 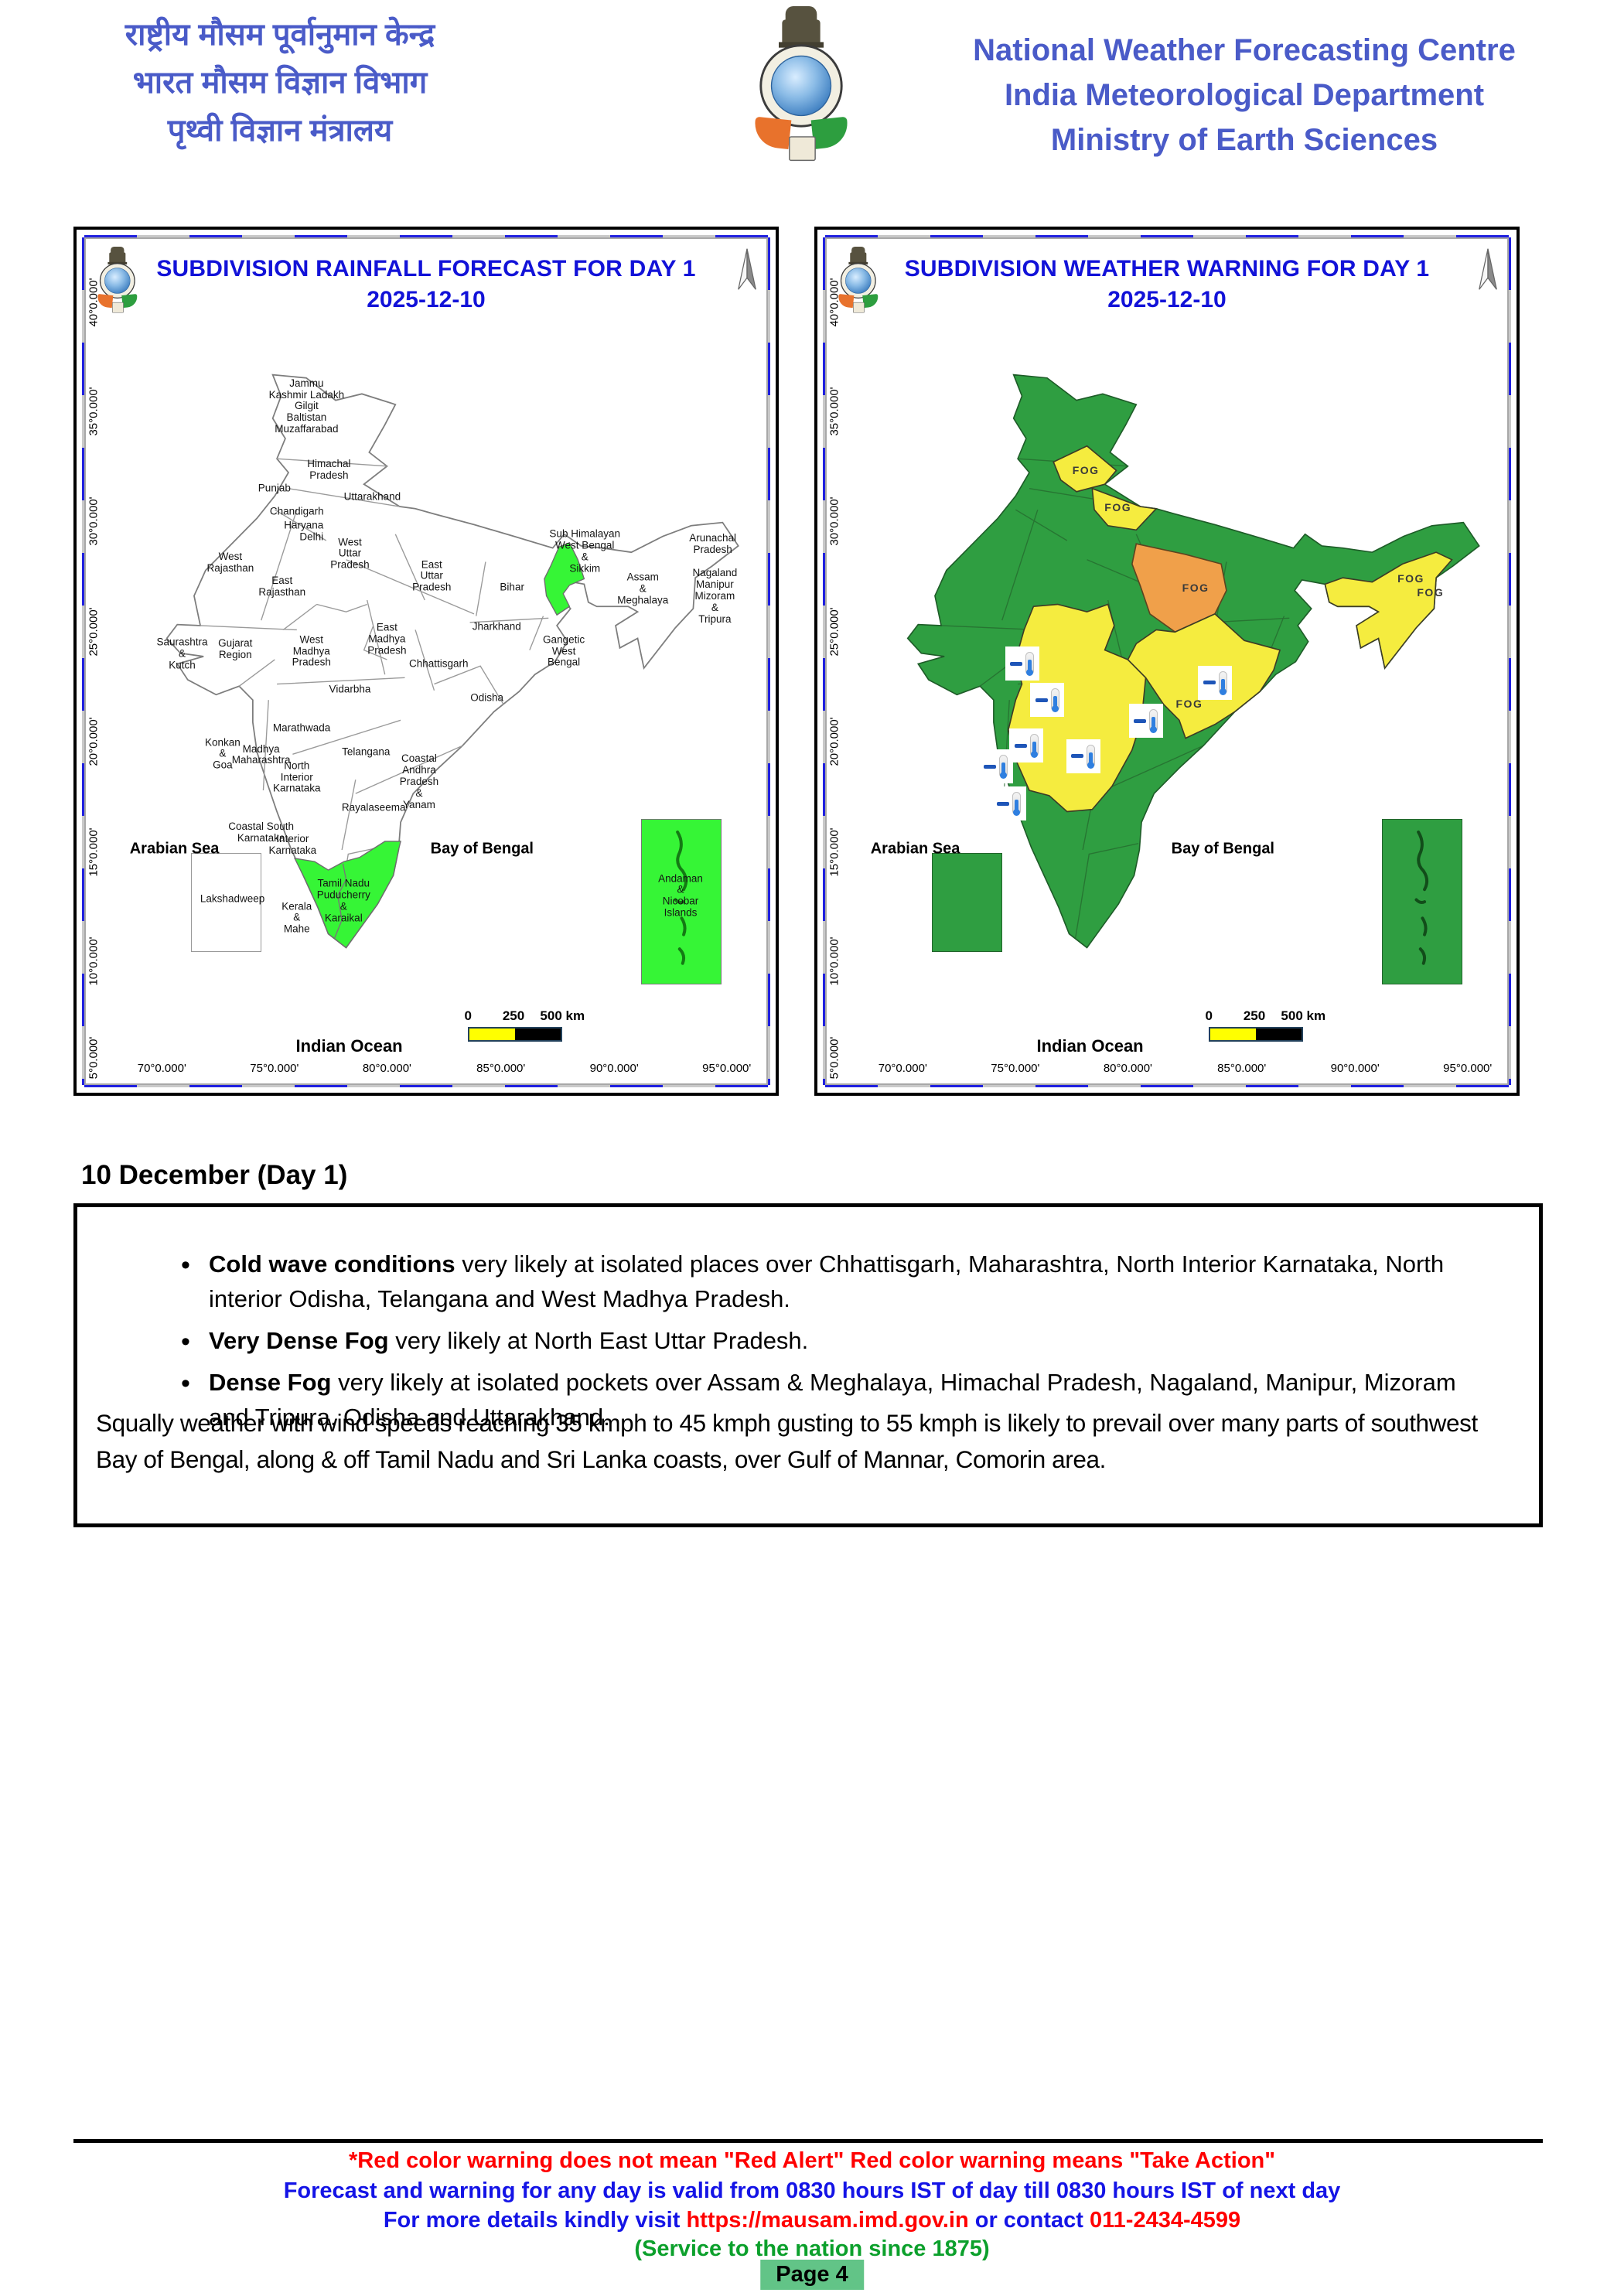 What do you see at coordinates (296, 511) in the screenshot?
I see `subdivision-label: Chandigarh` at bounding box center [296, 511].